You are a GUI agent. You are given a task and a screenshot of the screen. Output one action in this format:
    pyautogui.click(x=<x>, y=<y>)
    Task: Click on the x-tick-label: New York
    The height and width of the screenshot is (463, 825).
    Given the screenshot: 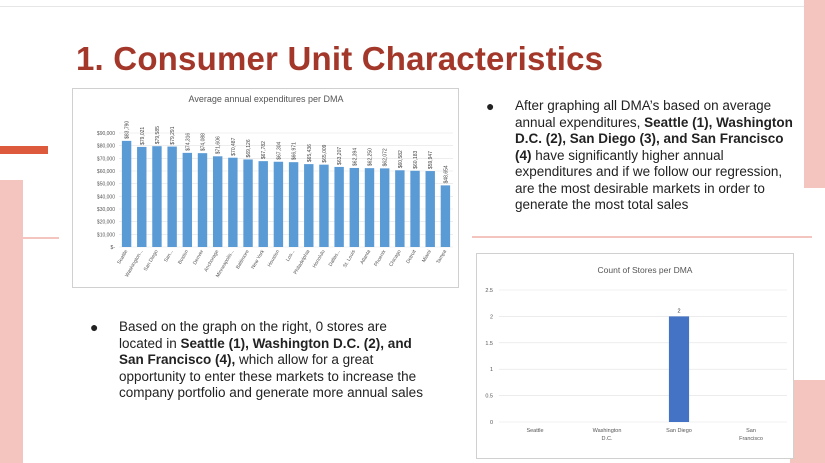 What is the action you would take?
    pyautogui.click(x=258, y=260)
    